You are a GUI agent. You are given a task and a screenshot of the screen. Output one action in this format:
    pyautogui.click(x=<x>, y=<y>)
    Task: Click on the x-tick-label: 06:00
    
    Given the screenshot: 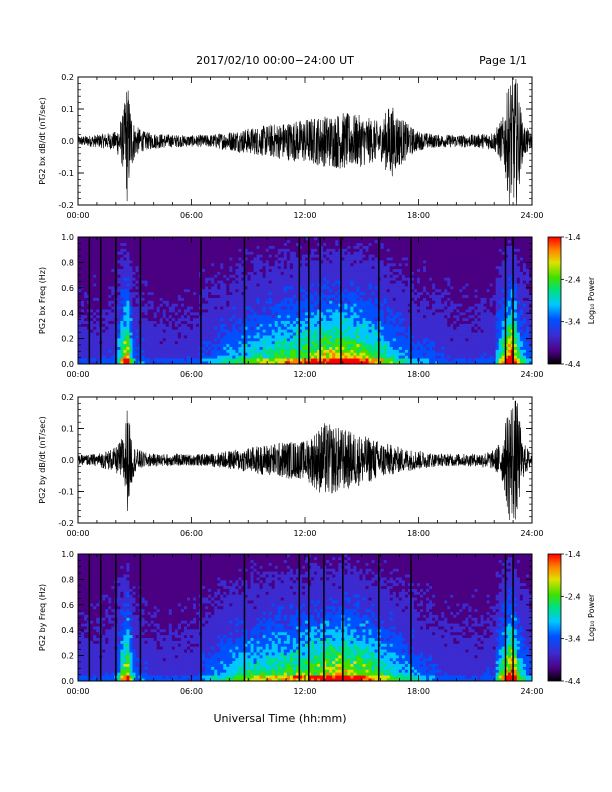 What is the action you would take?
    pyautogui.click(x=191, y=215)
    